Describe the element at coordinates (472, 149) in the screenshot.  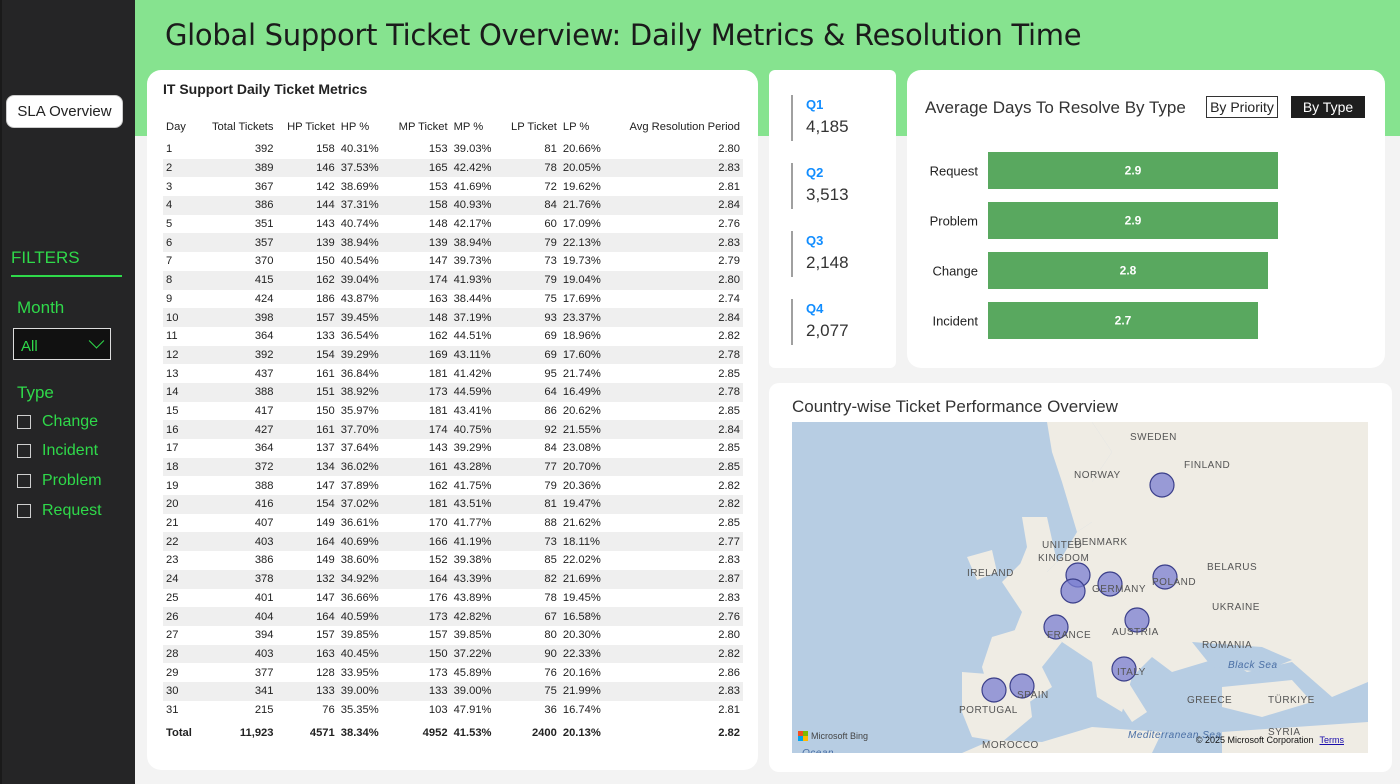
I see `table-cell: 39.03%` at that location.